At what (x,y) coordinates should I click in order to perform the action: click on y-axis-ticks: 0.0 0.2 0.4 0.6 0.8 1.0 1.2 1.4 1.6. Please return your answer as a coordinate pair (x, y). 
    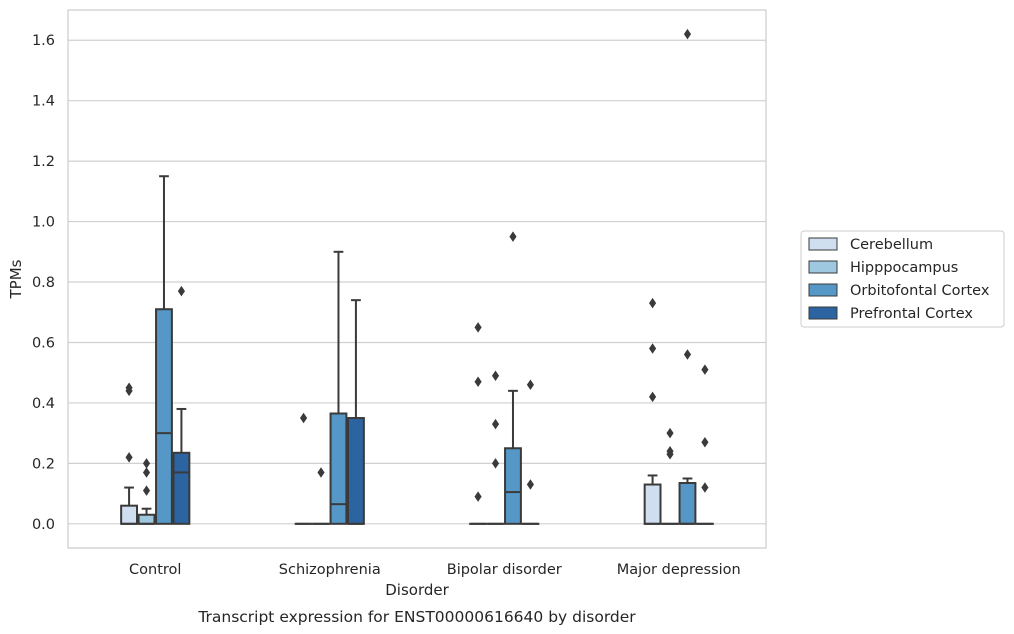
    Looking at the image, I should click on (43, 283).